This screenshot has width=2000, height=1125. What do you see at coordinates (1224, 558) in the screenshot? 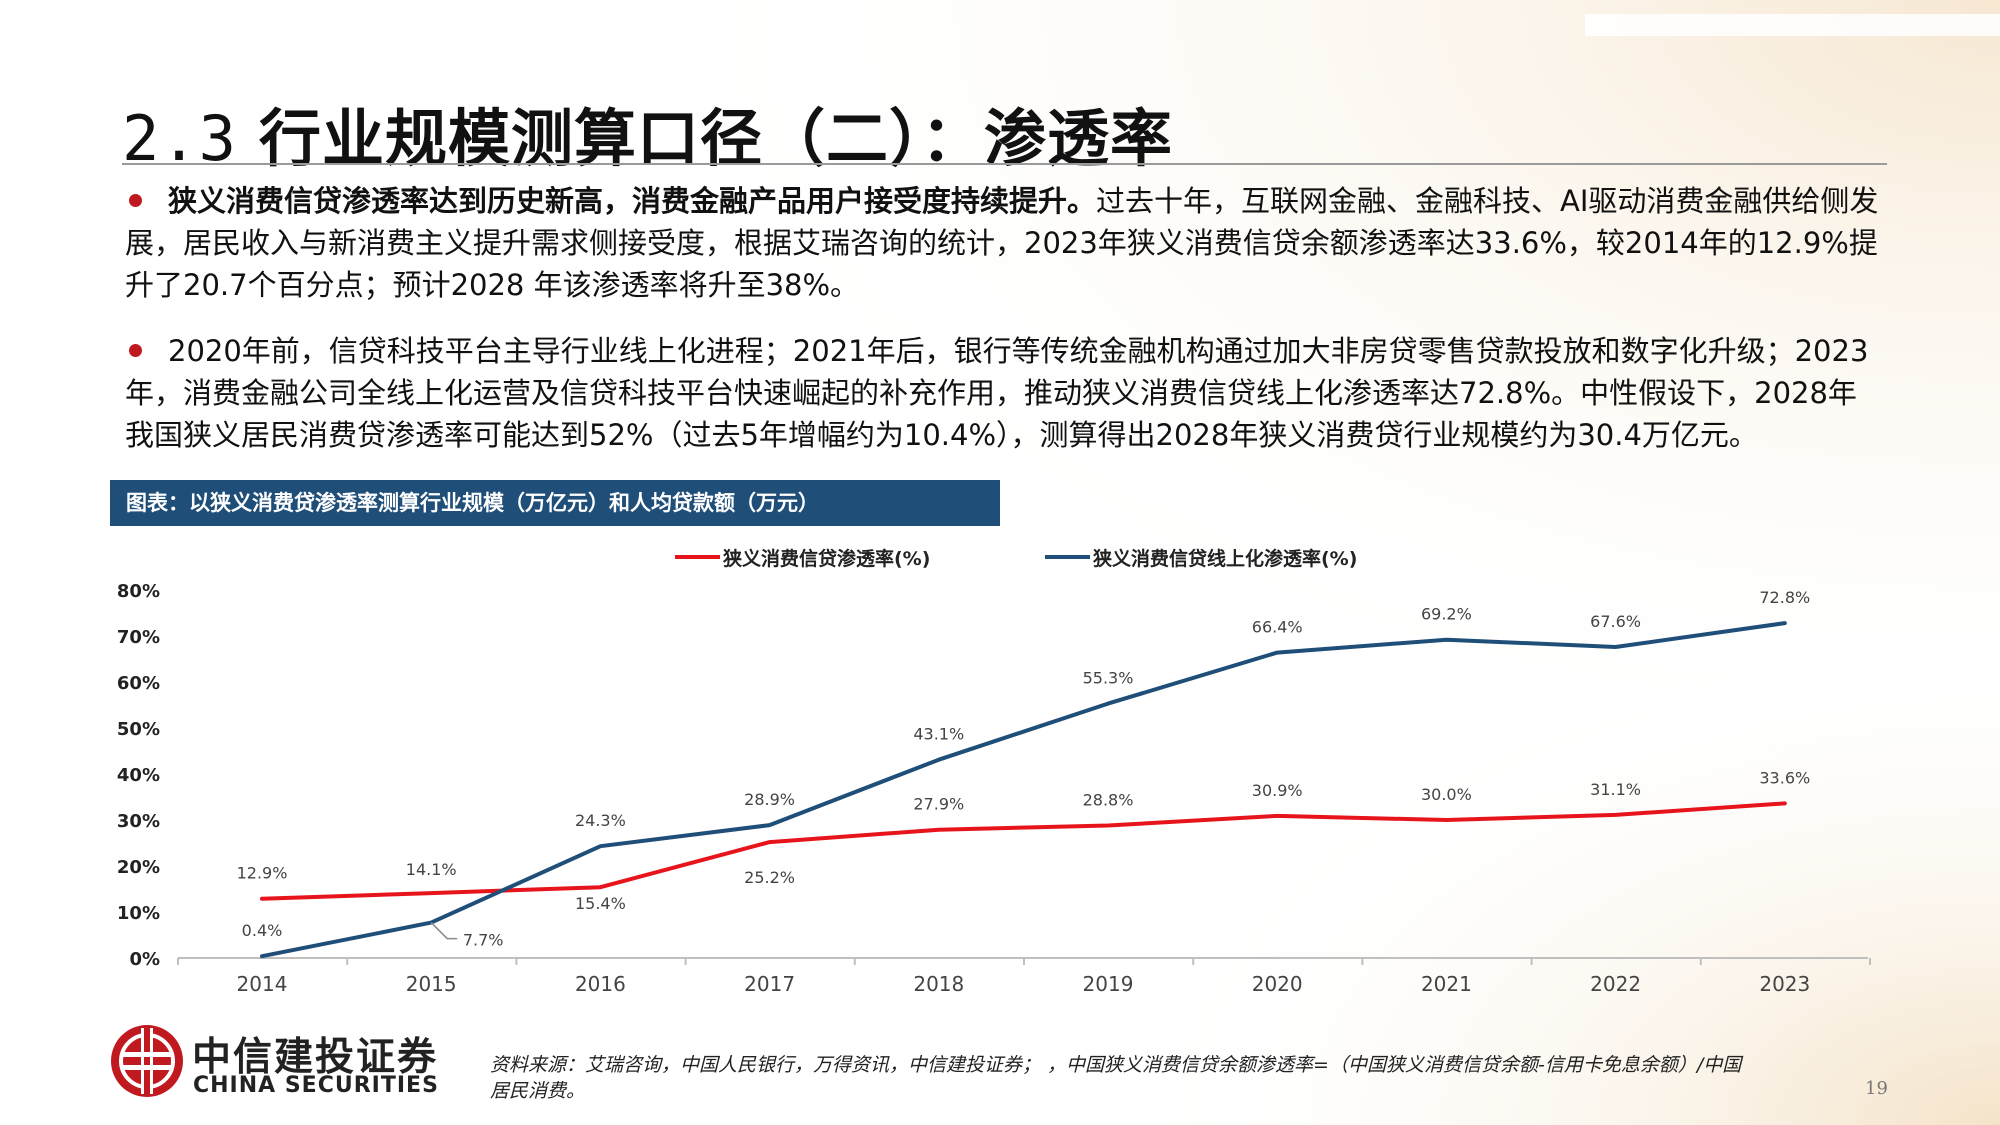
I see `legend-label-blue: 狭义消费信贷线上化渗透率(%)` at bounding box center [1224, 558].